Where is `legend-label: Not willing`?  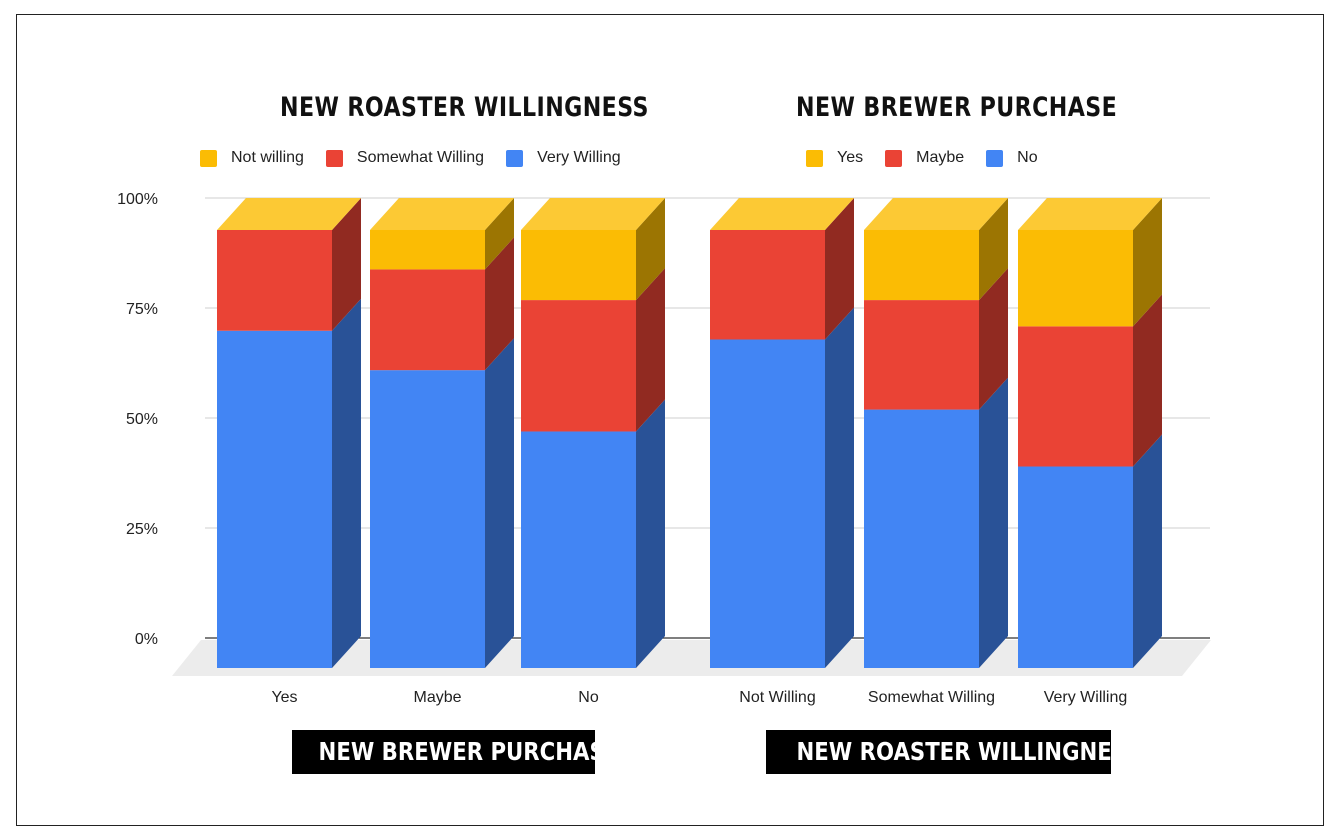
legend-label: Not willing is located at coordinates (267, 157).